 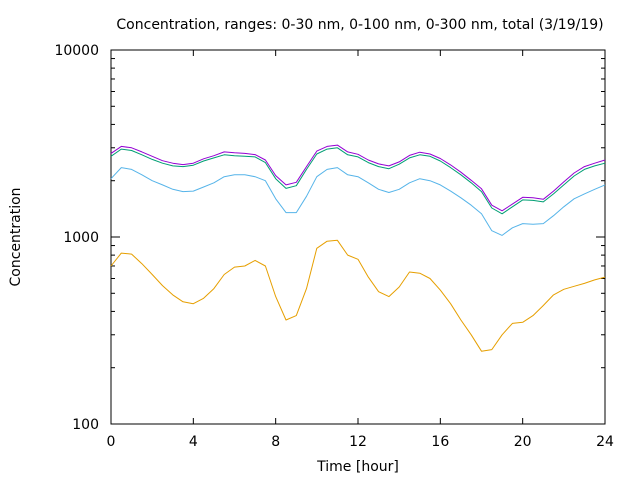 What do you see at coordinates (357, 467) in the screenshot?
I see `x-axis-label: Time [hour]` at bounding box center [357, 467].